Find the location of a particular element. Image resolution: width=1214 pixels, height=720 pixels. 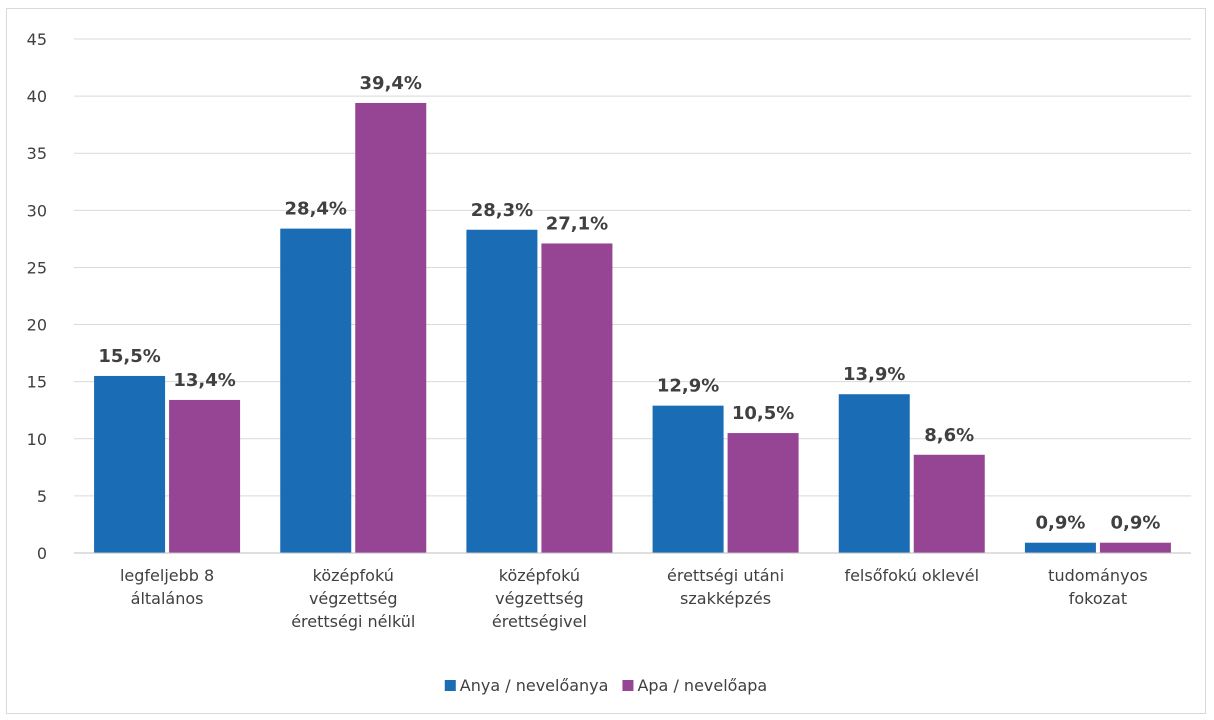

data-label: 13,4% is located at coordinates (204, 380).